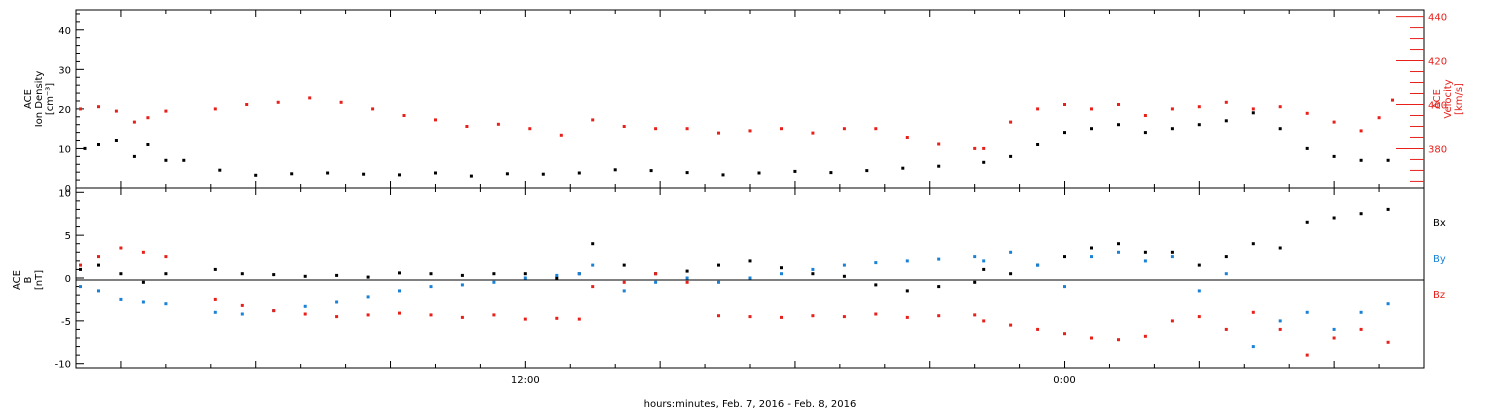 The width and height of the screenshot is (1500, 410). Describe the element at coordinates (1437, 105) in the screenshot. I see `velocity-tick-label: 400` at that location.